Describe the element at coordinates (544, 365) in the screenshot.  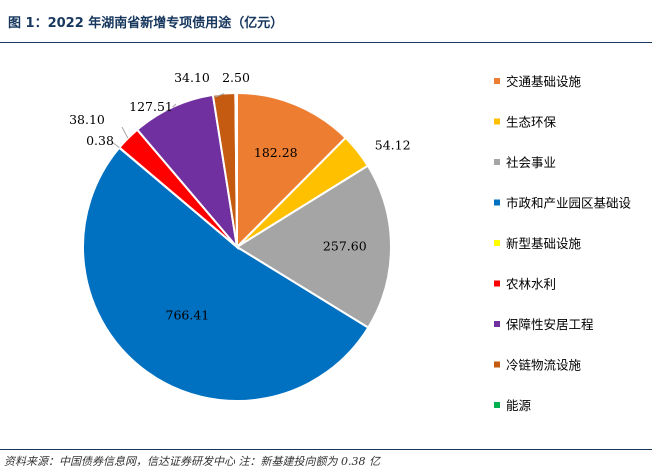
I see `legend-label-8: 冷链物流设施` at that location.